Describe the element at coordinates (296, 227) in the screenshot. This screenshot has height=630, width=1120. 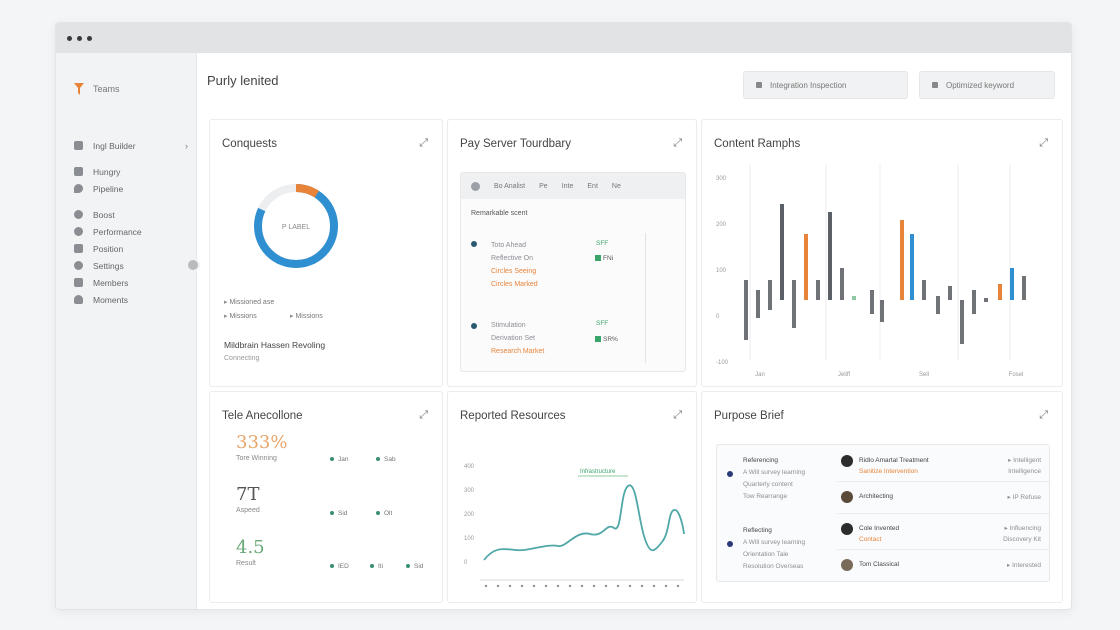
I see `donut-label: P LABEL` at that location.